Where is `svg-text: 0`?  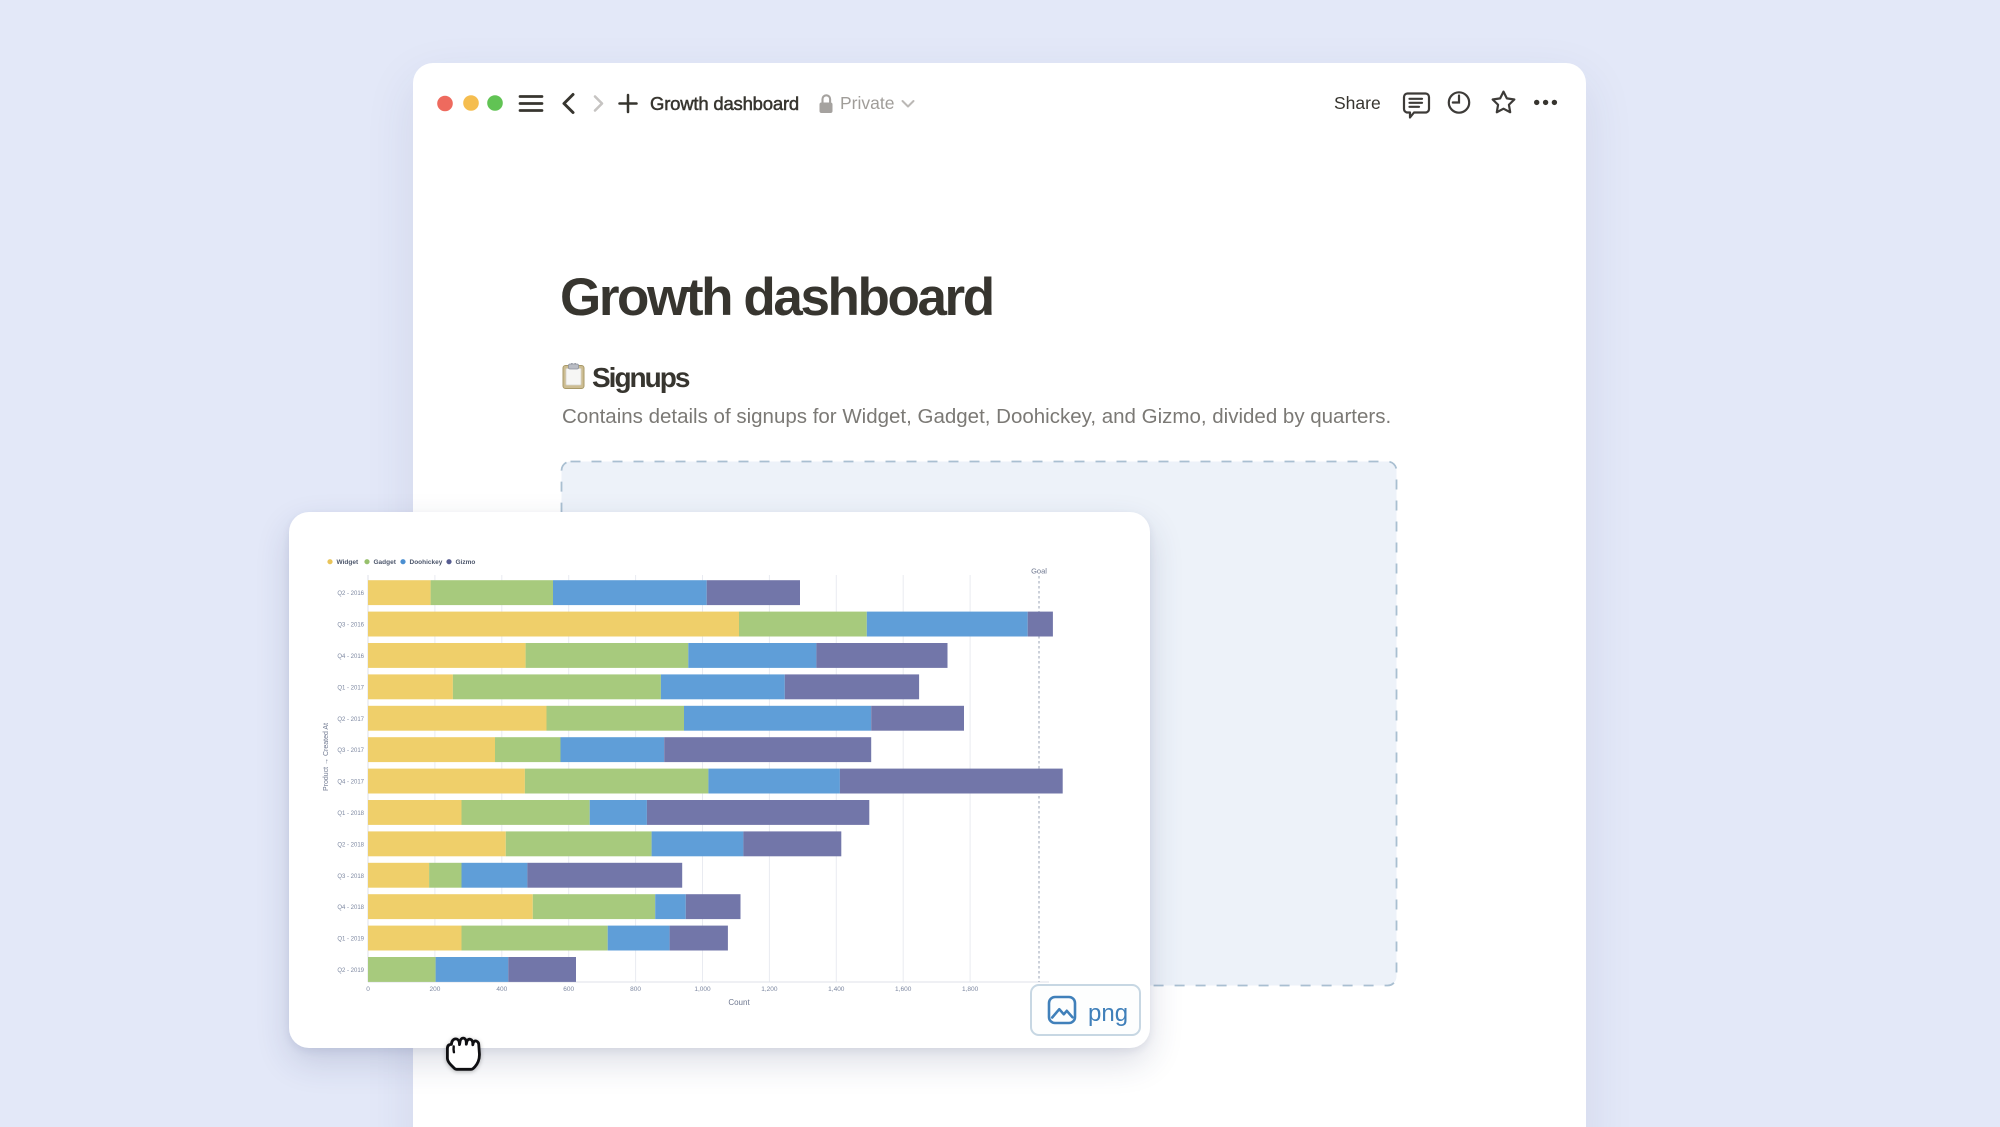 svg-text: 0 is located at coordinates (368, 989).